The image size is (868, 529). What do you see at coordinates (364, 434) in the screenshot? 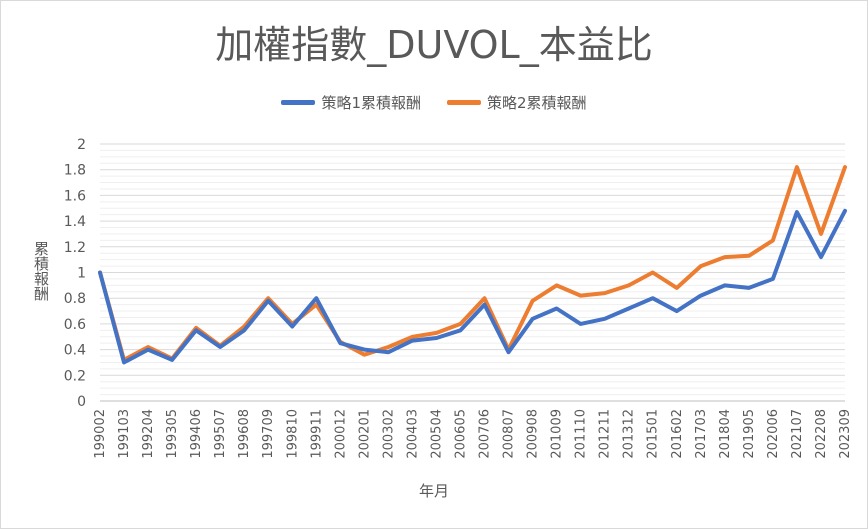
I see `x-tick-label: 200201` at bounding box center [364, 434].